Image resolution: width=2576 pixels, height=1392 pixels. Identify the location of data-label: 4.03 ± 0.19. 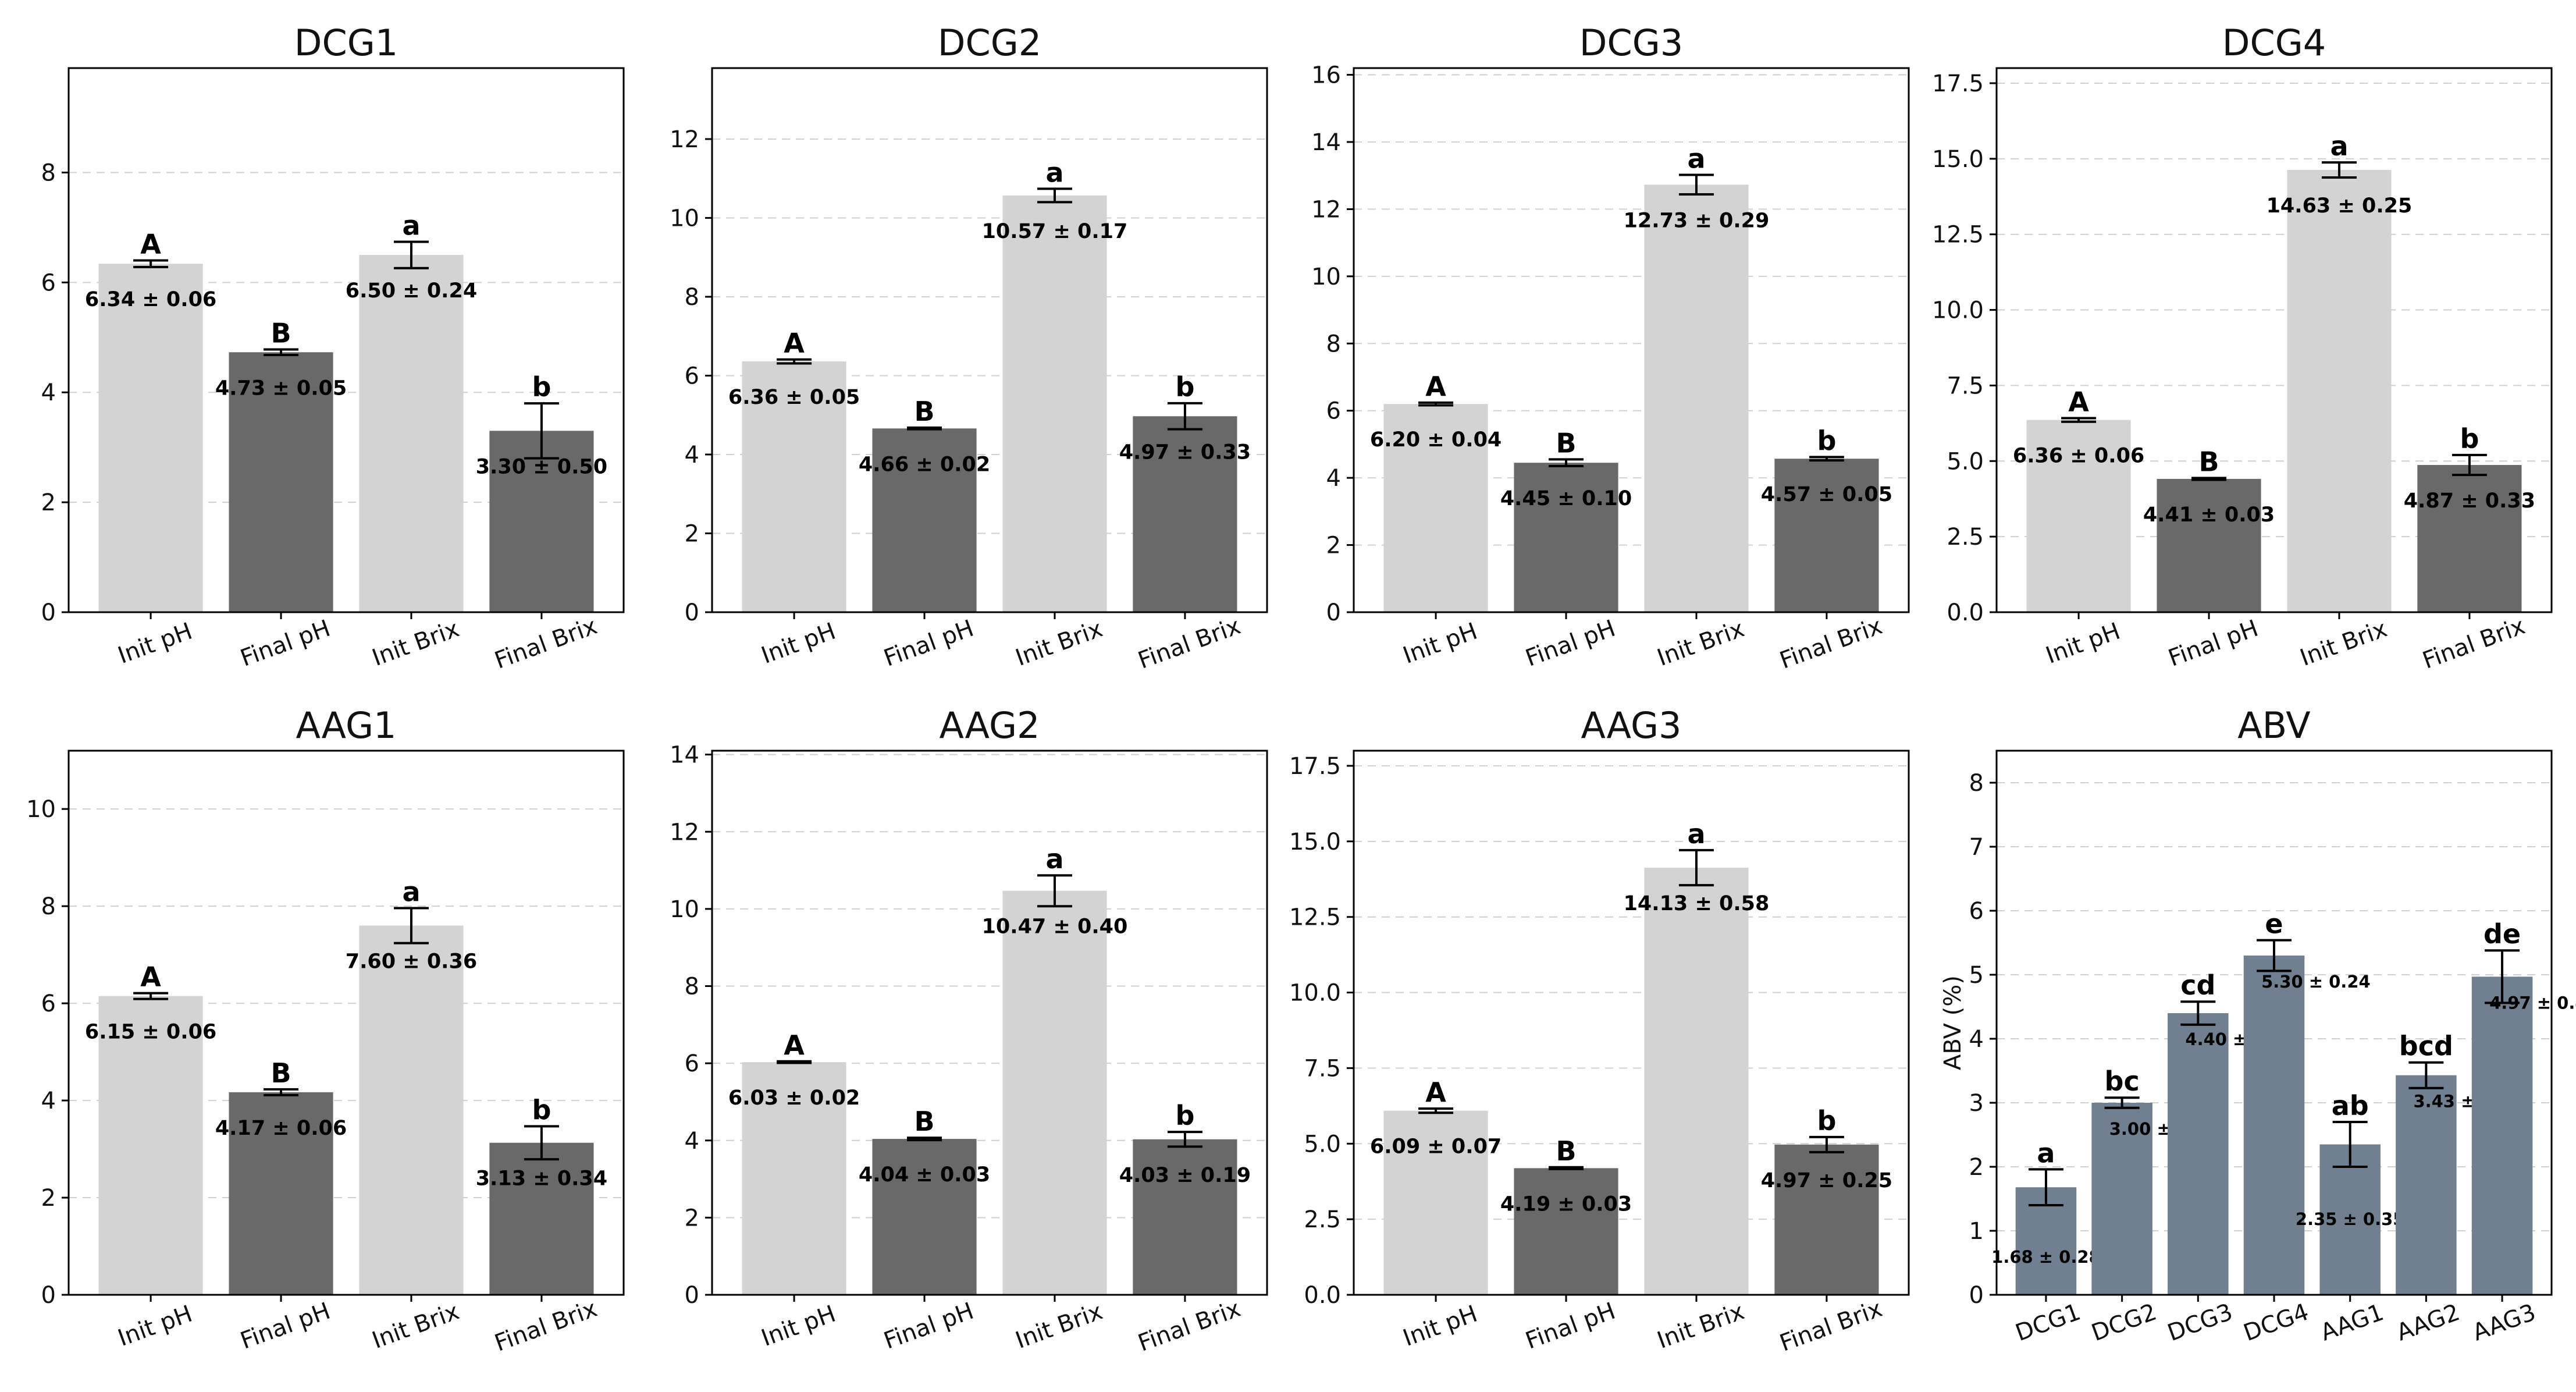
(1185, 1175).